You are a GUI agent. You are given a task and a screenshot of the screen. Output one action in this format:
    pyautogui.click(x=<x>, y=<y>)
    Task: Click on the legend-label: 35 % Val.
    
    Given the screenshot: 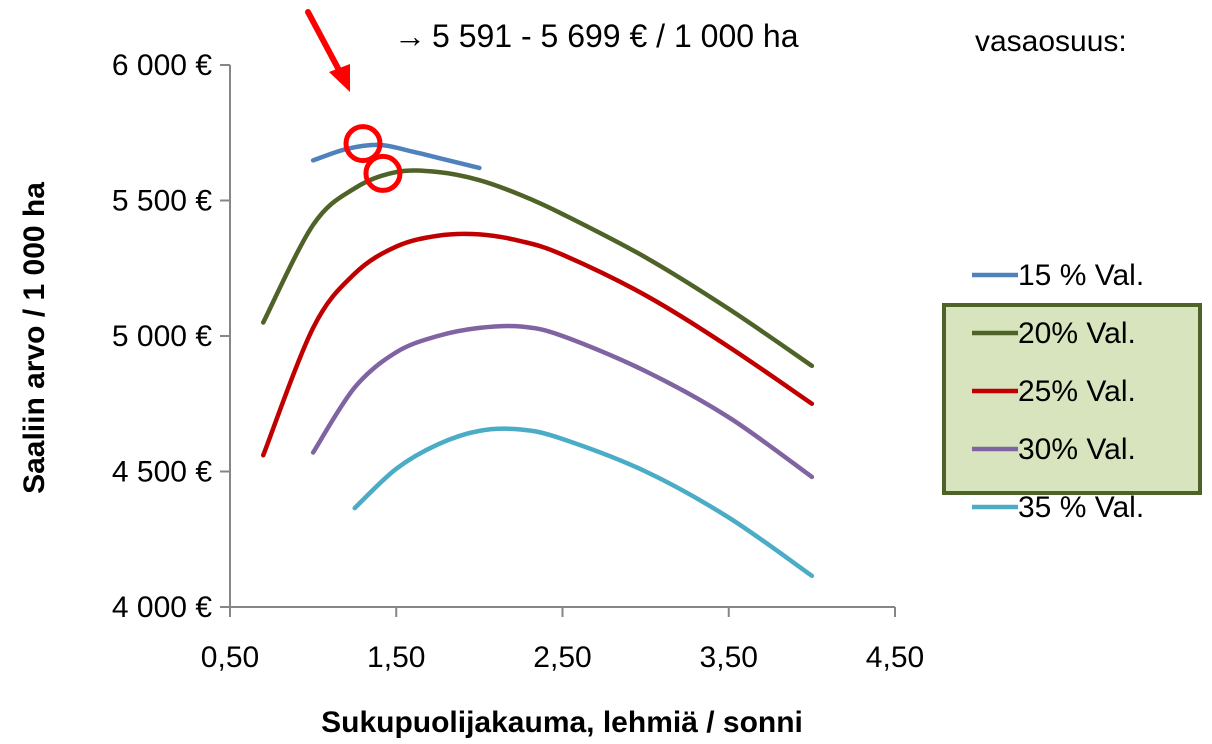 What is the action you would take?
    pyautogui.click(x=1081, y=507)
    